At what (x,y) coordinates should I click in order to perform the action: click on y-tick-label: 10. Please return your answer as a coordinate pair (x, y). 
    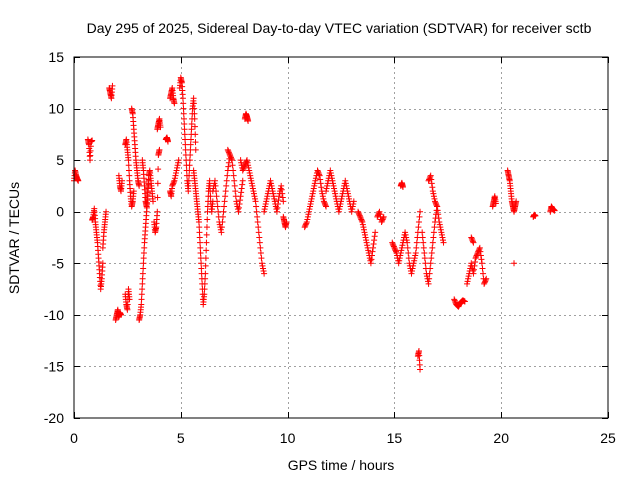
    Looking at the image, I should click on (56, 109).